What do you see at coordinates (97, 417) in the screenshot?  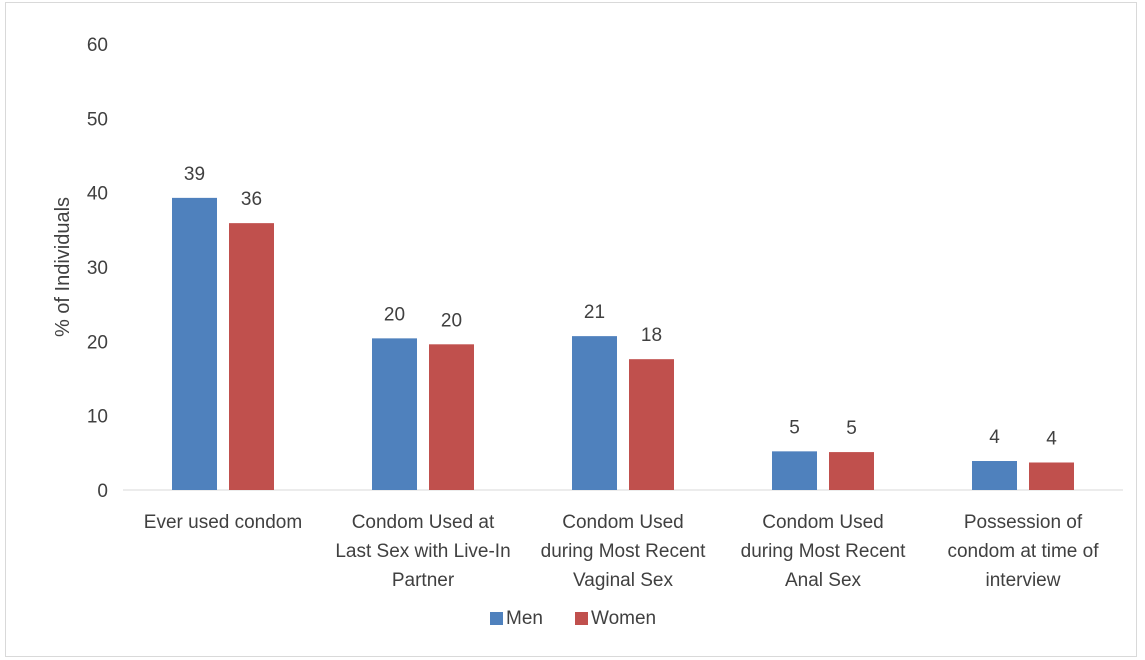 I see `y-tick-label: 10` at bounding box center [97, 417].